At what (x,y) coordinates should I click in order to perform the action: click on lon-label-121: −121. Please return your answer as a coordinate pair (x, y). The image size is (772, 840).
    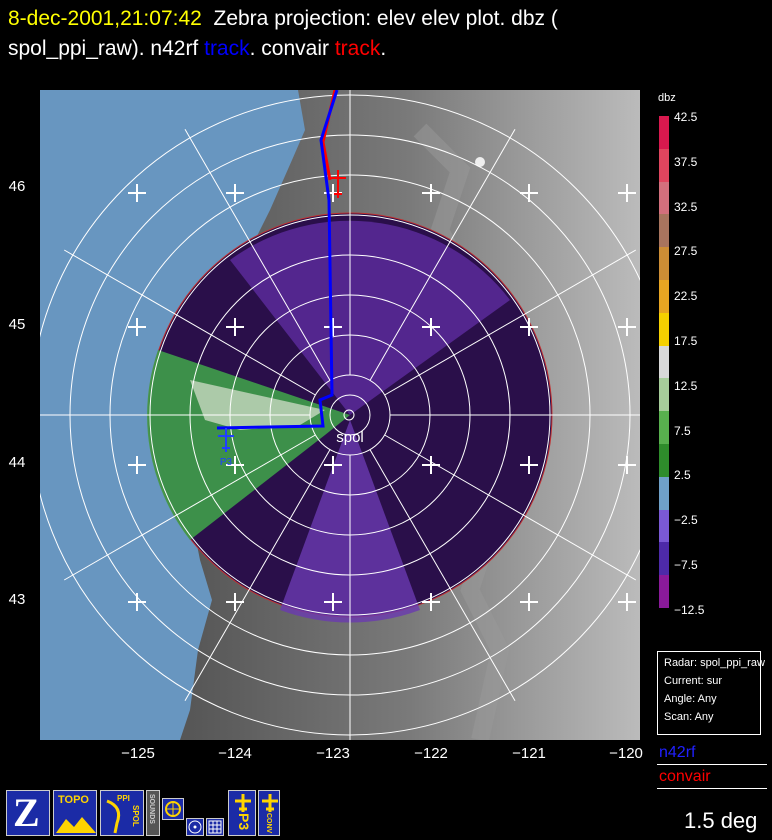
    Looking at the image, I should click on (529, 753).